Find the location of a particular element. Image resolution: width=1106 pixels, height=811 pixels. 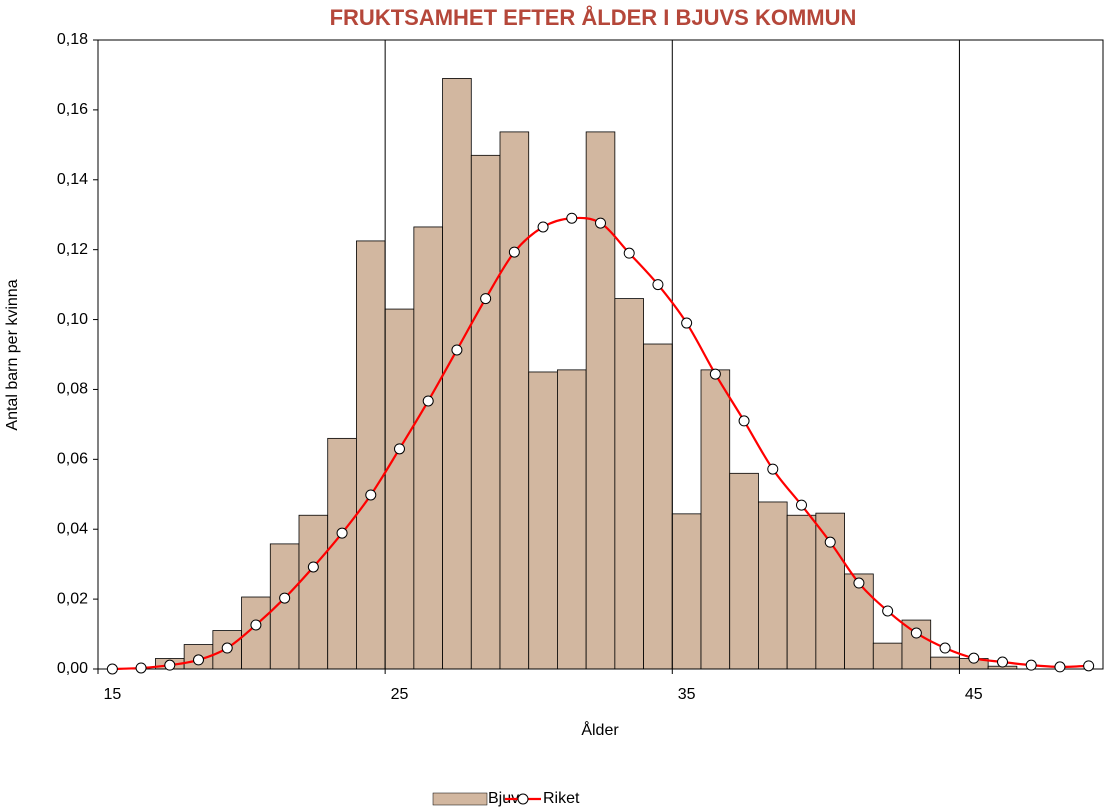

legend-swatch is located at coordinates (460, 799).